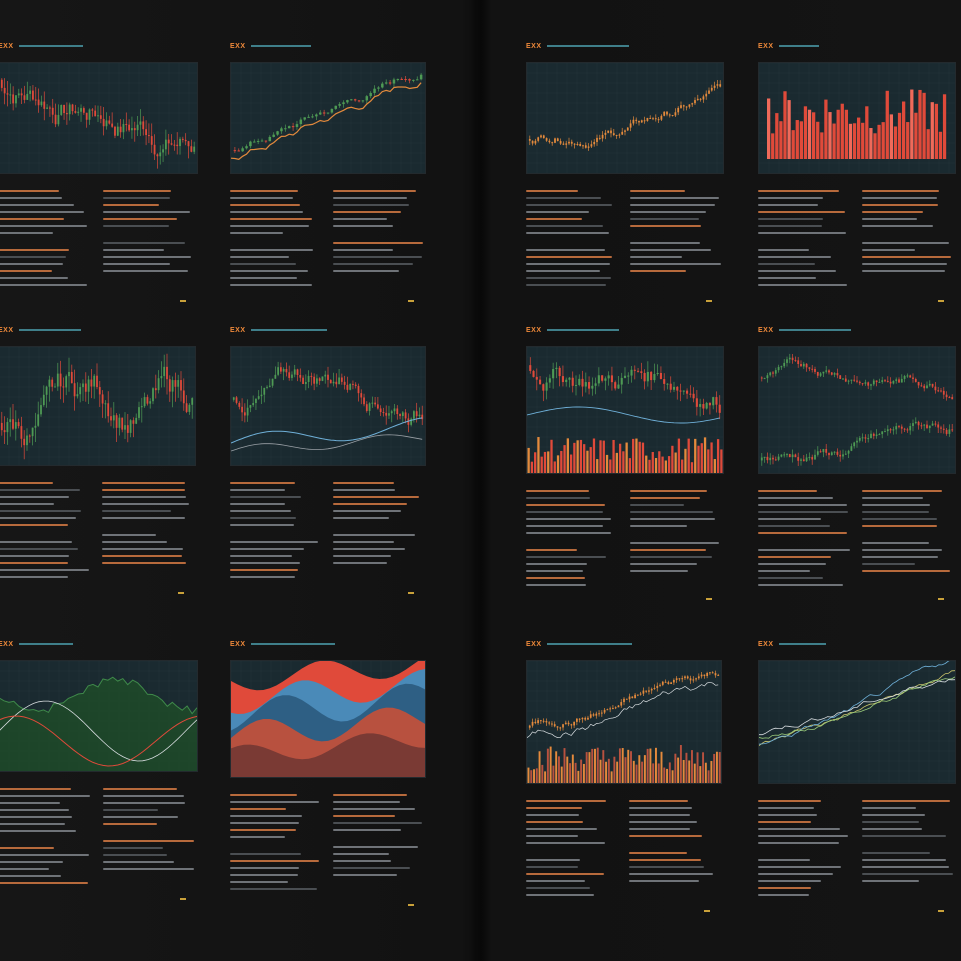 The image size is (961, 961). What do you see at coordinates (98, 731) in the screenshot?
I see `series-line` at bounding box center [98, 731].